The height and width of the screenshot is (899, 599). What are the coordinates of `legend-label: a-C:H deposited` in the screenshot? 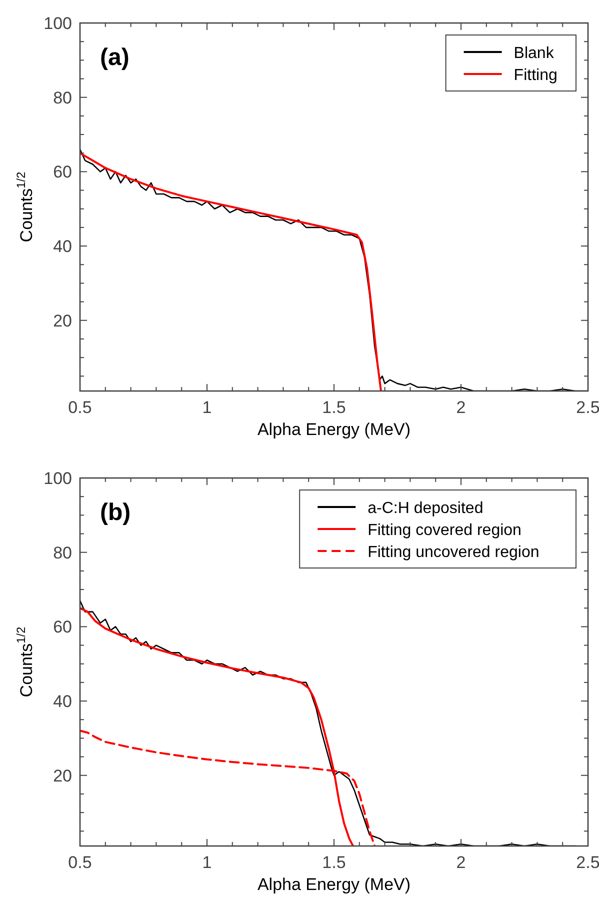 It's located at (426, 508).